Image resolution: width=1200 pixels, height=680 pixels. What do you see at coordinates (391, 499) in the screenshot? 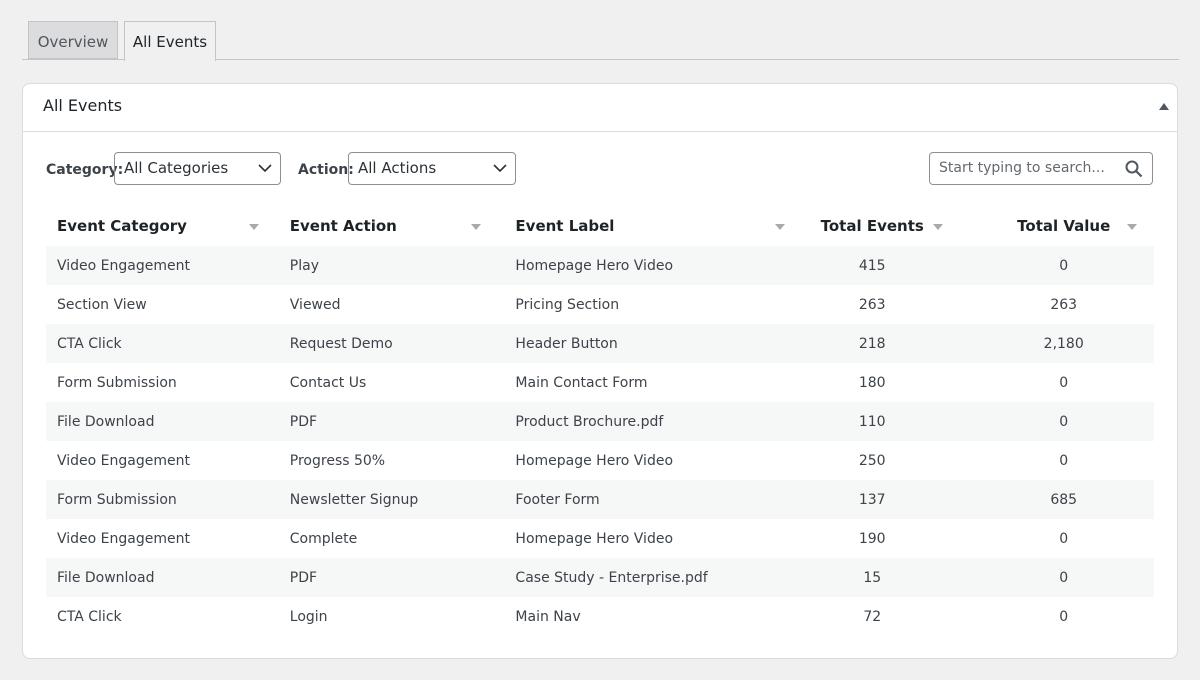
I see `table-cell: Newsletter Signup` at bounding box center [391, 499].